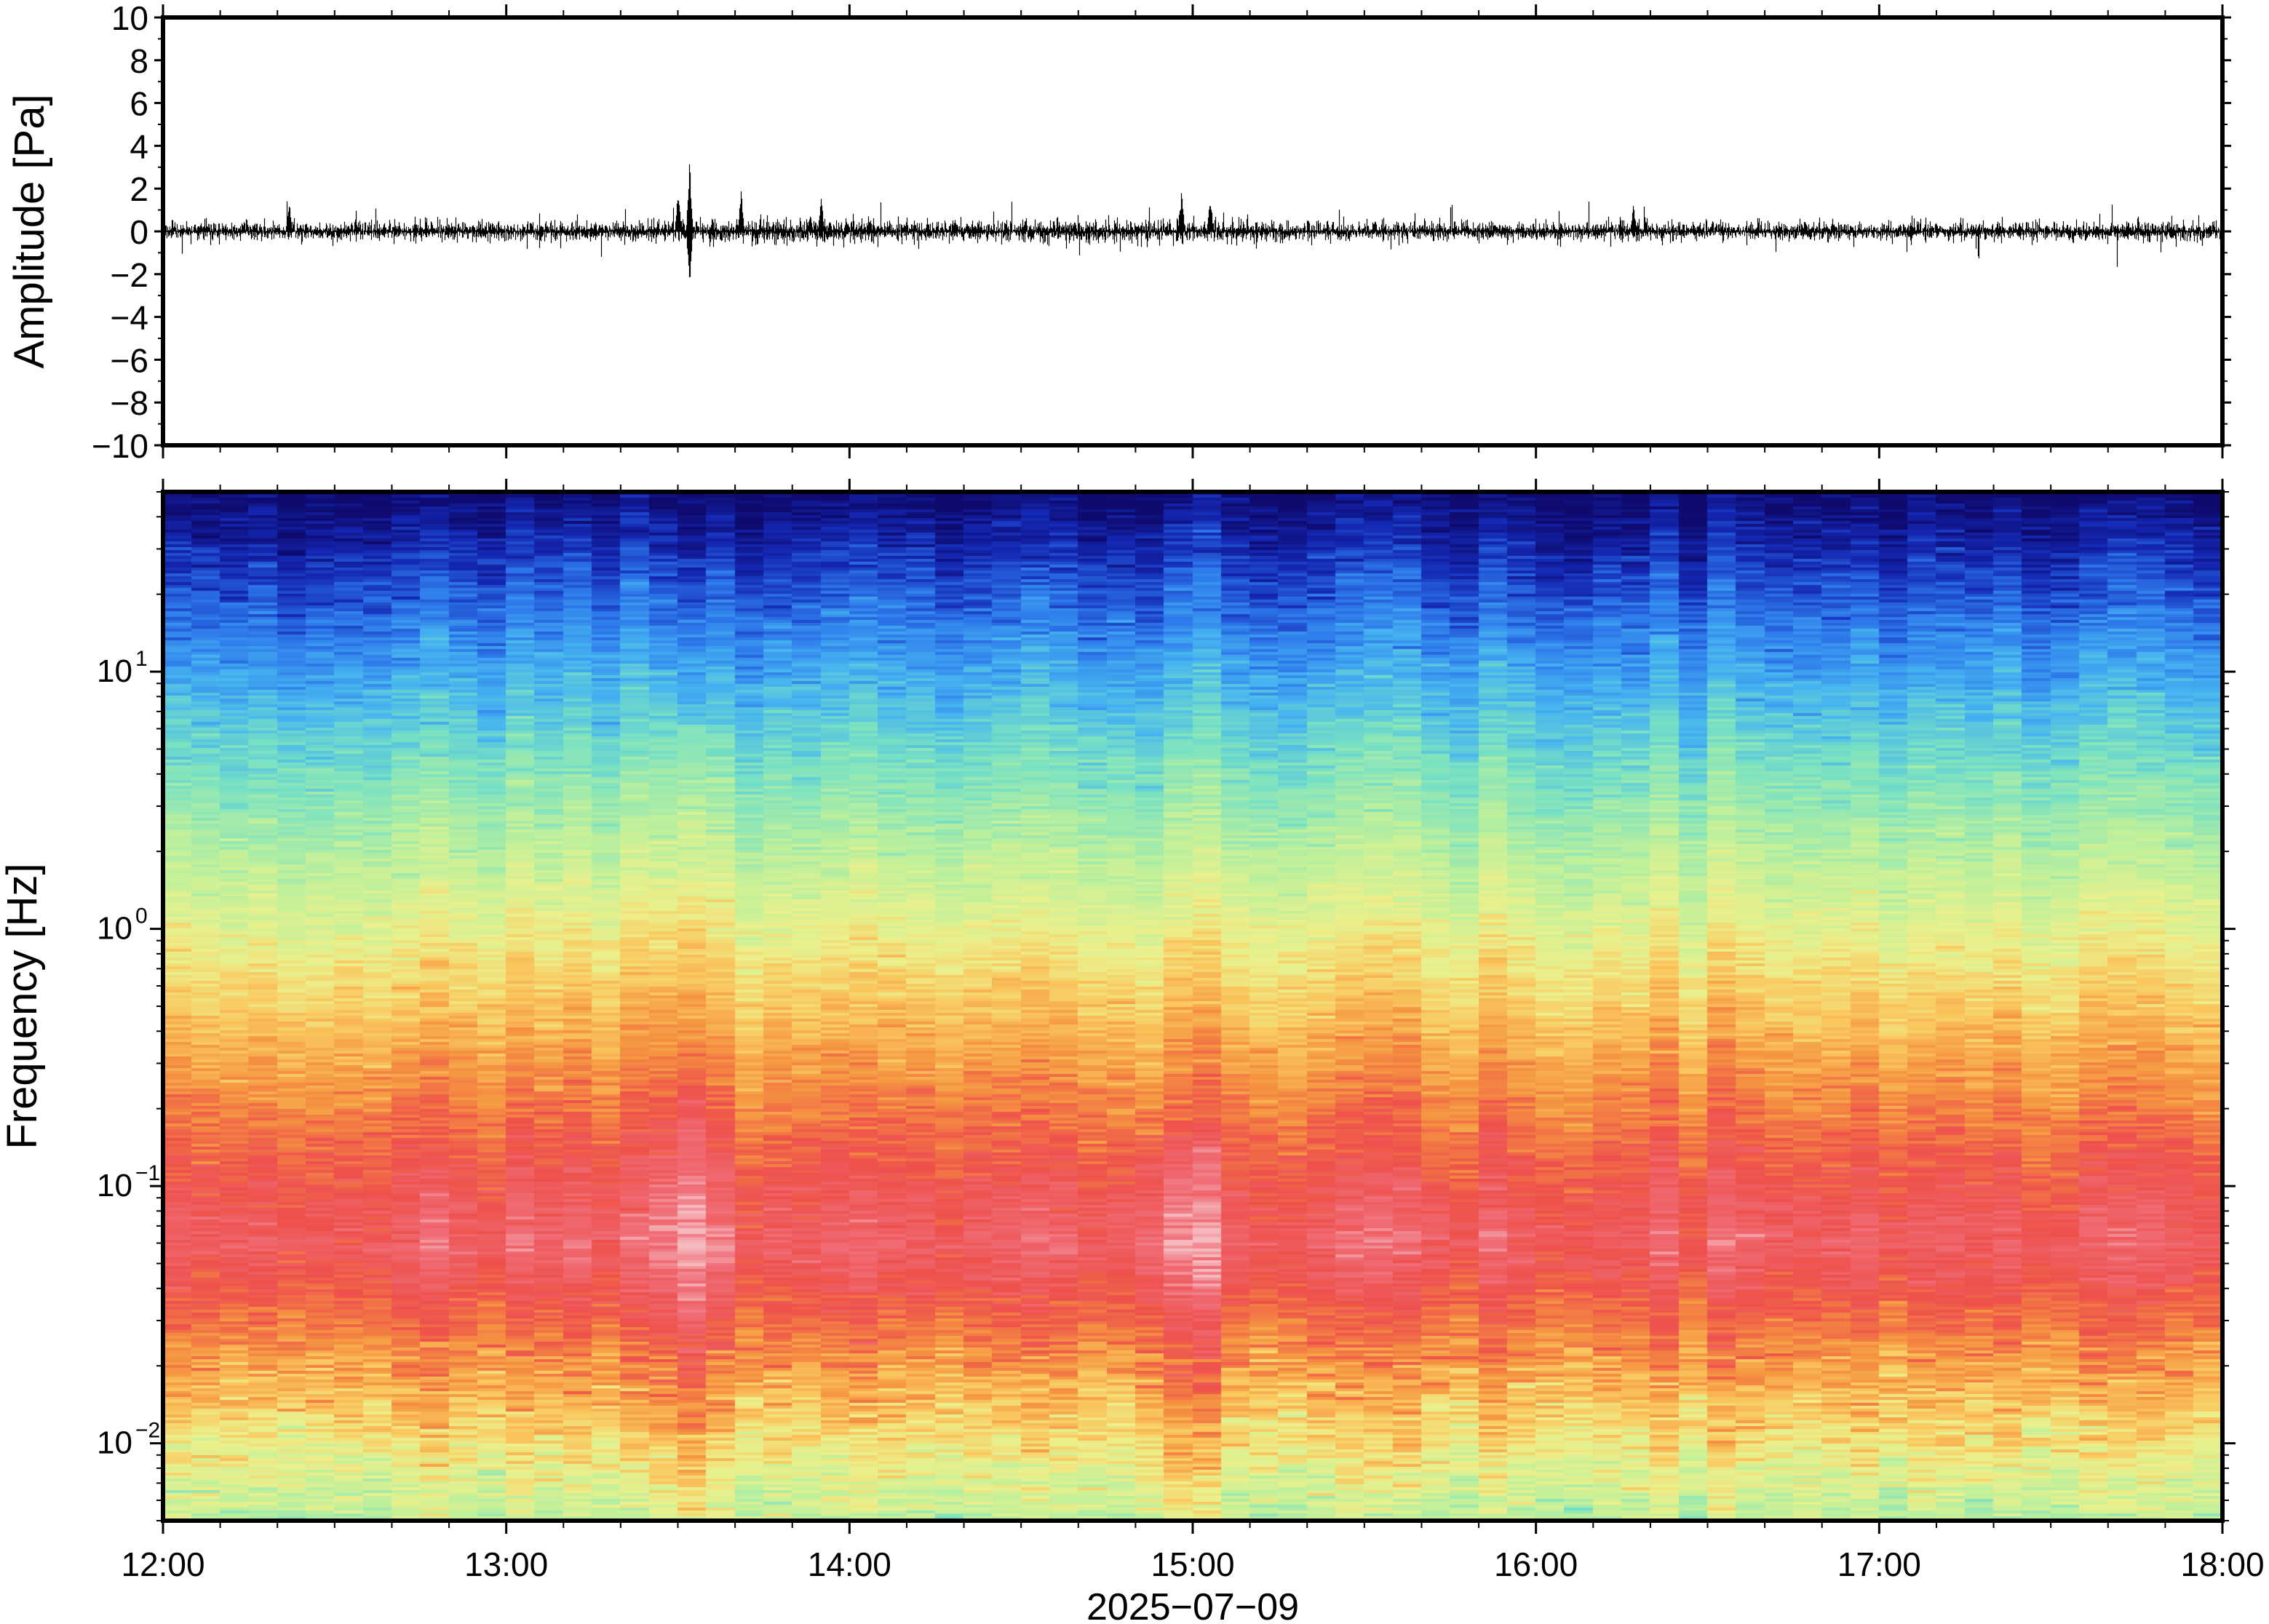 This screenshot has height=1624, width=2269. I want to click on waveform-ytick-label: −8, so click(130, 403).